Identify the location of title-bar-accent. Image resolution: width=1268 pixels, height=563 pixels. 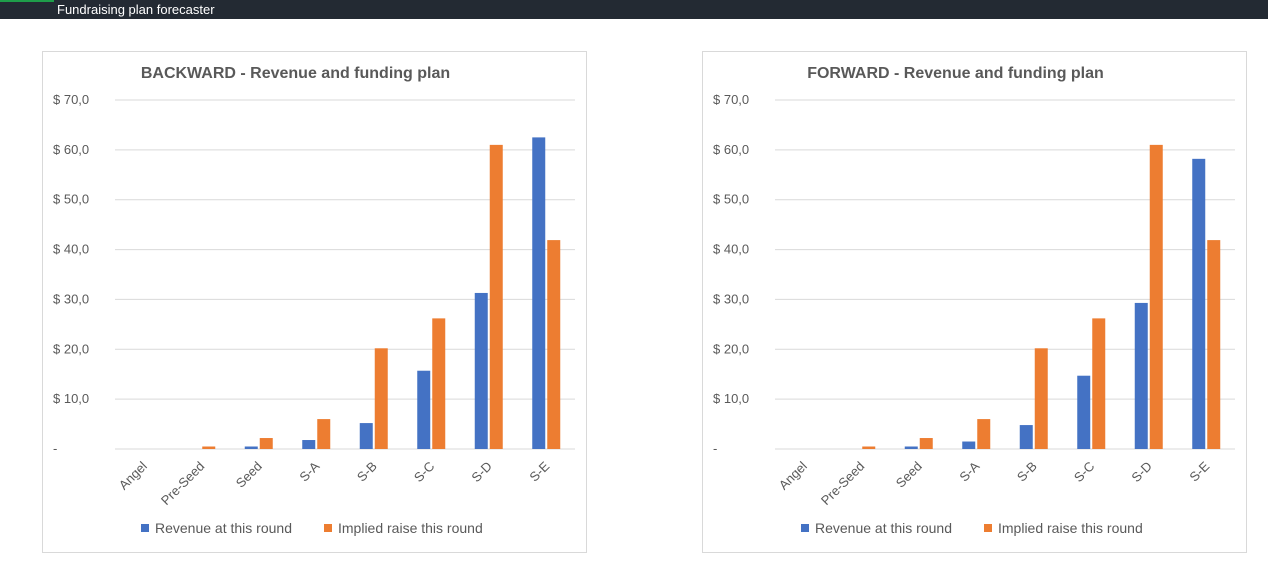
(27, 1).